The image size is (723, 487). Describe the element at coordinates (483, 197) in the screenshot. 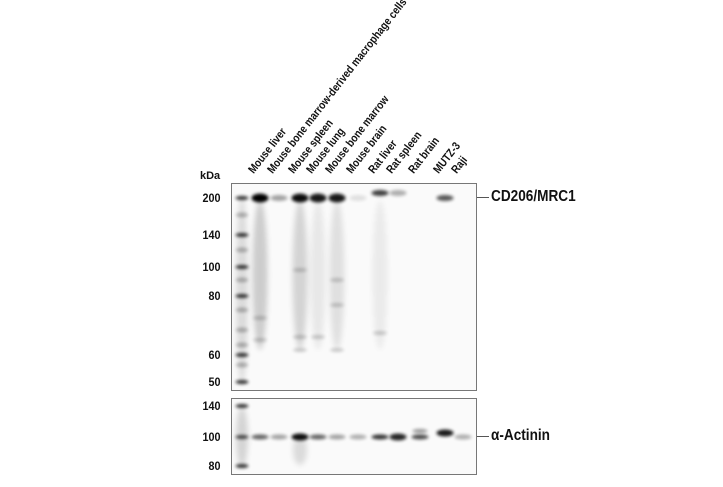

I see `target-pointer-upper` at that location.